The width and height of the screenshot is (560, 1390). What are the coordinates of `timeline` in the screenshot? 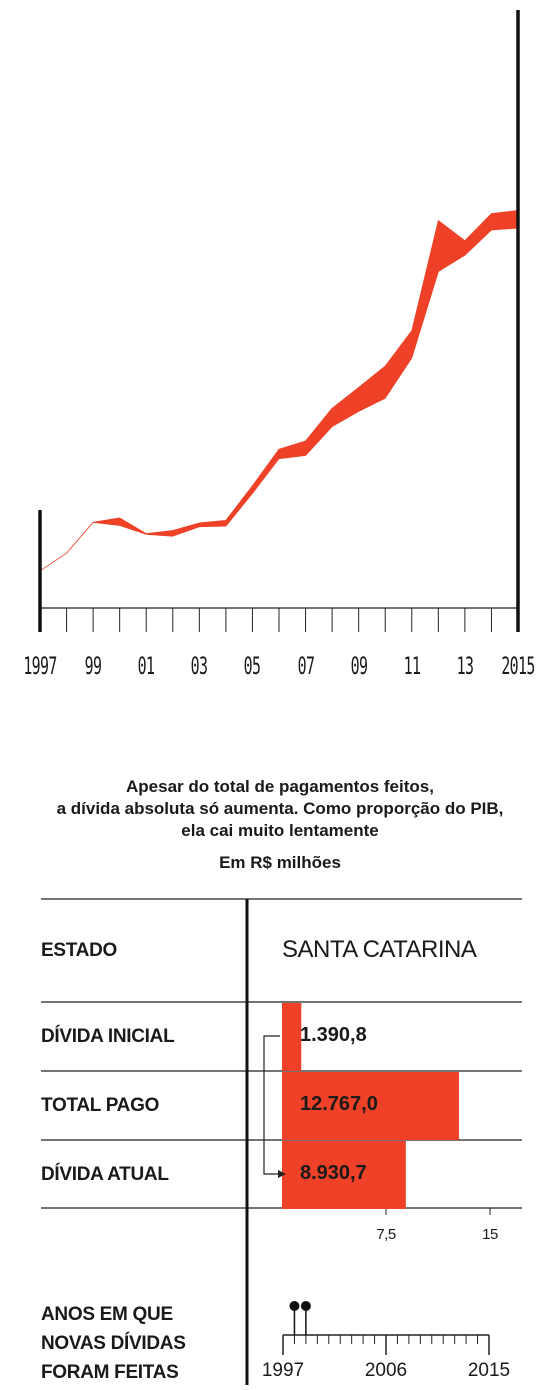 It's located at (386, 1328).